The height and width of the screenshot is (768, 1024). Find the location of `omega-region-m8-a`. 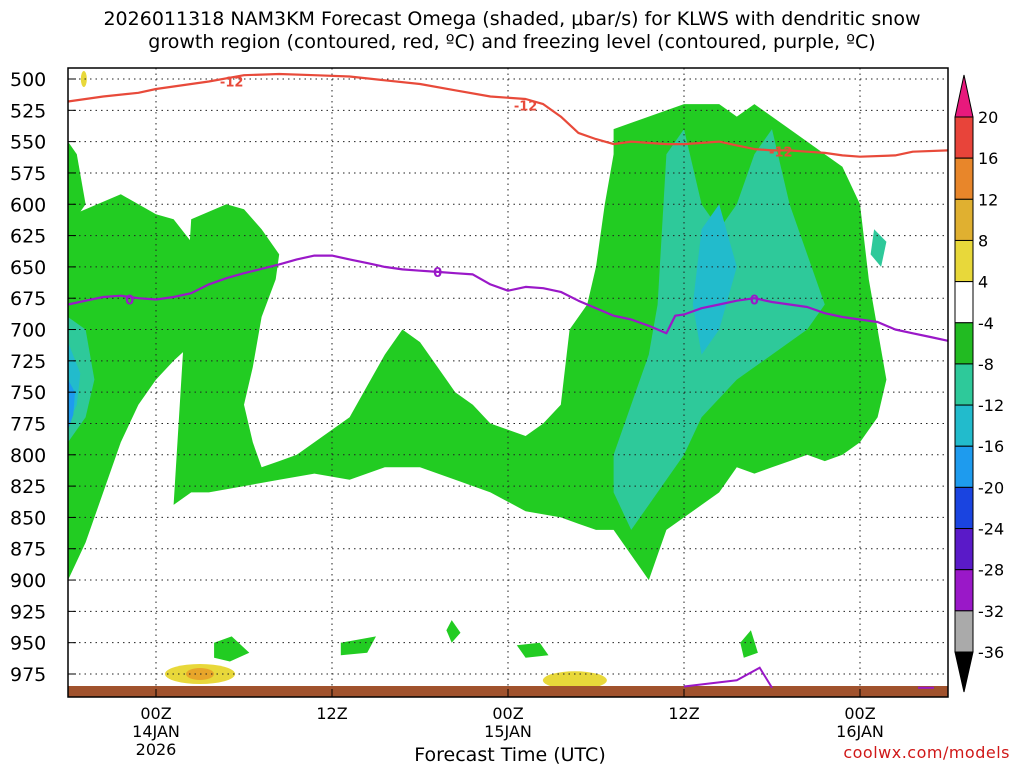

omega-region-m8-a is located at coordinates (81, 380).